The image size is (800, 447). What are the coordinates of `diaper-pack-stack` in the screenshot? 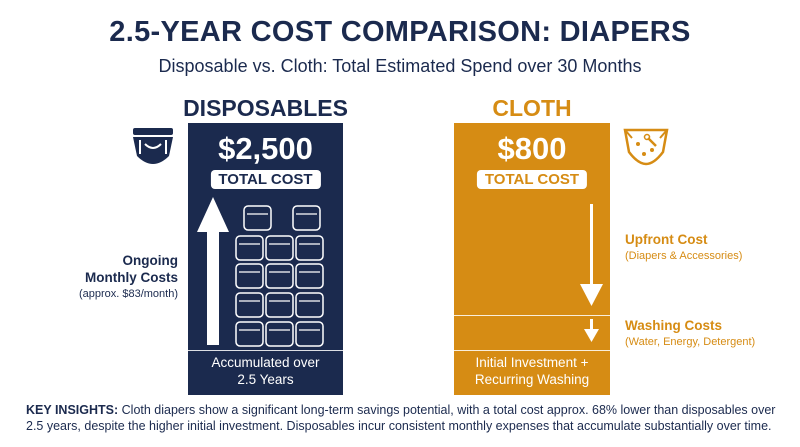 It's located at (279, 276).